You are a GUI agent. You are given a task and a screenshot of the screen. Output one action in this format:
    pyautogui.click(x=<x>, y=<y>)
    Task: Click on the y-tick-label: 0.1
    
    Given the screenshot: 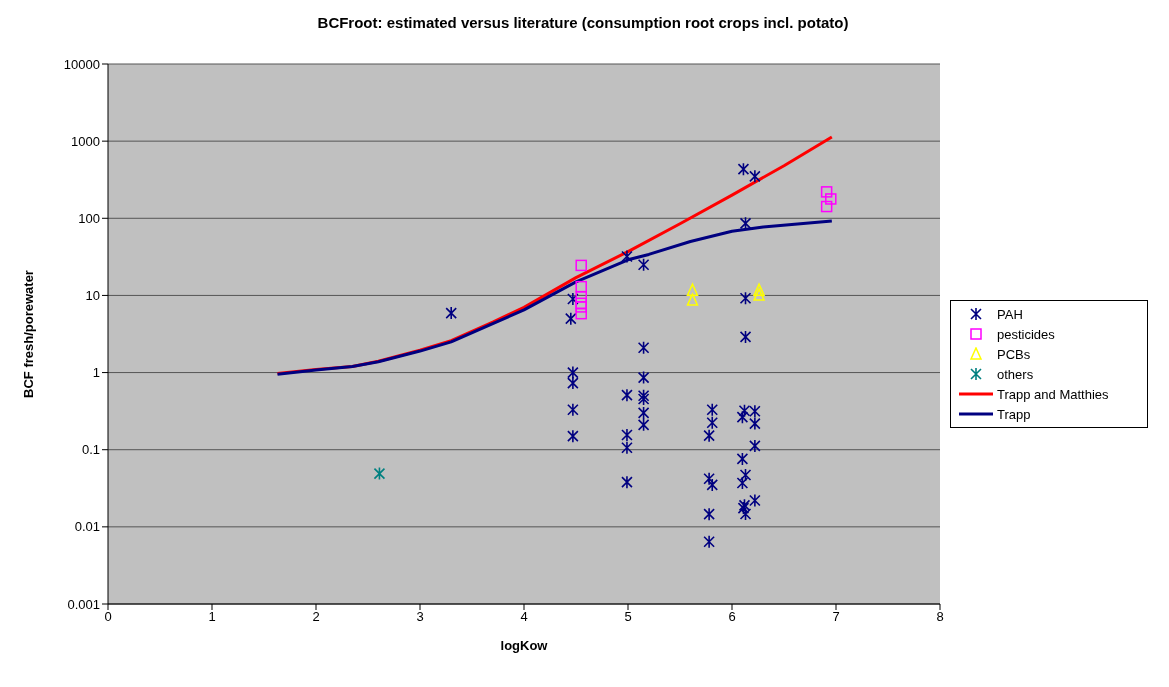 What is the action you would take?
    pyautogui.click(x=90, y=450)
    